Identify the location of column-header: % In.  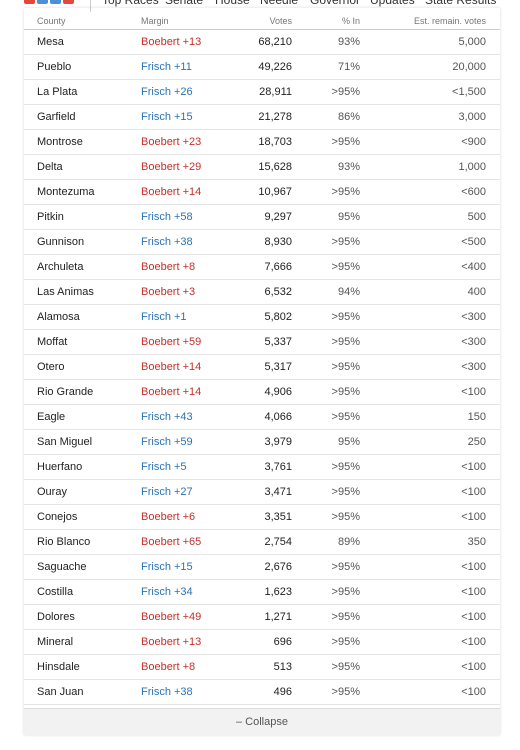
(350, 21).